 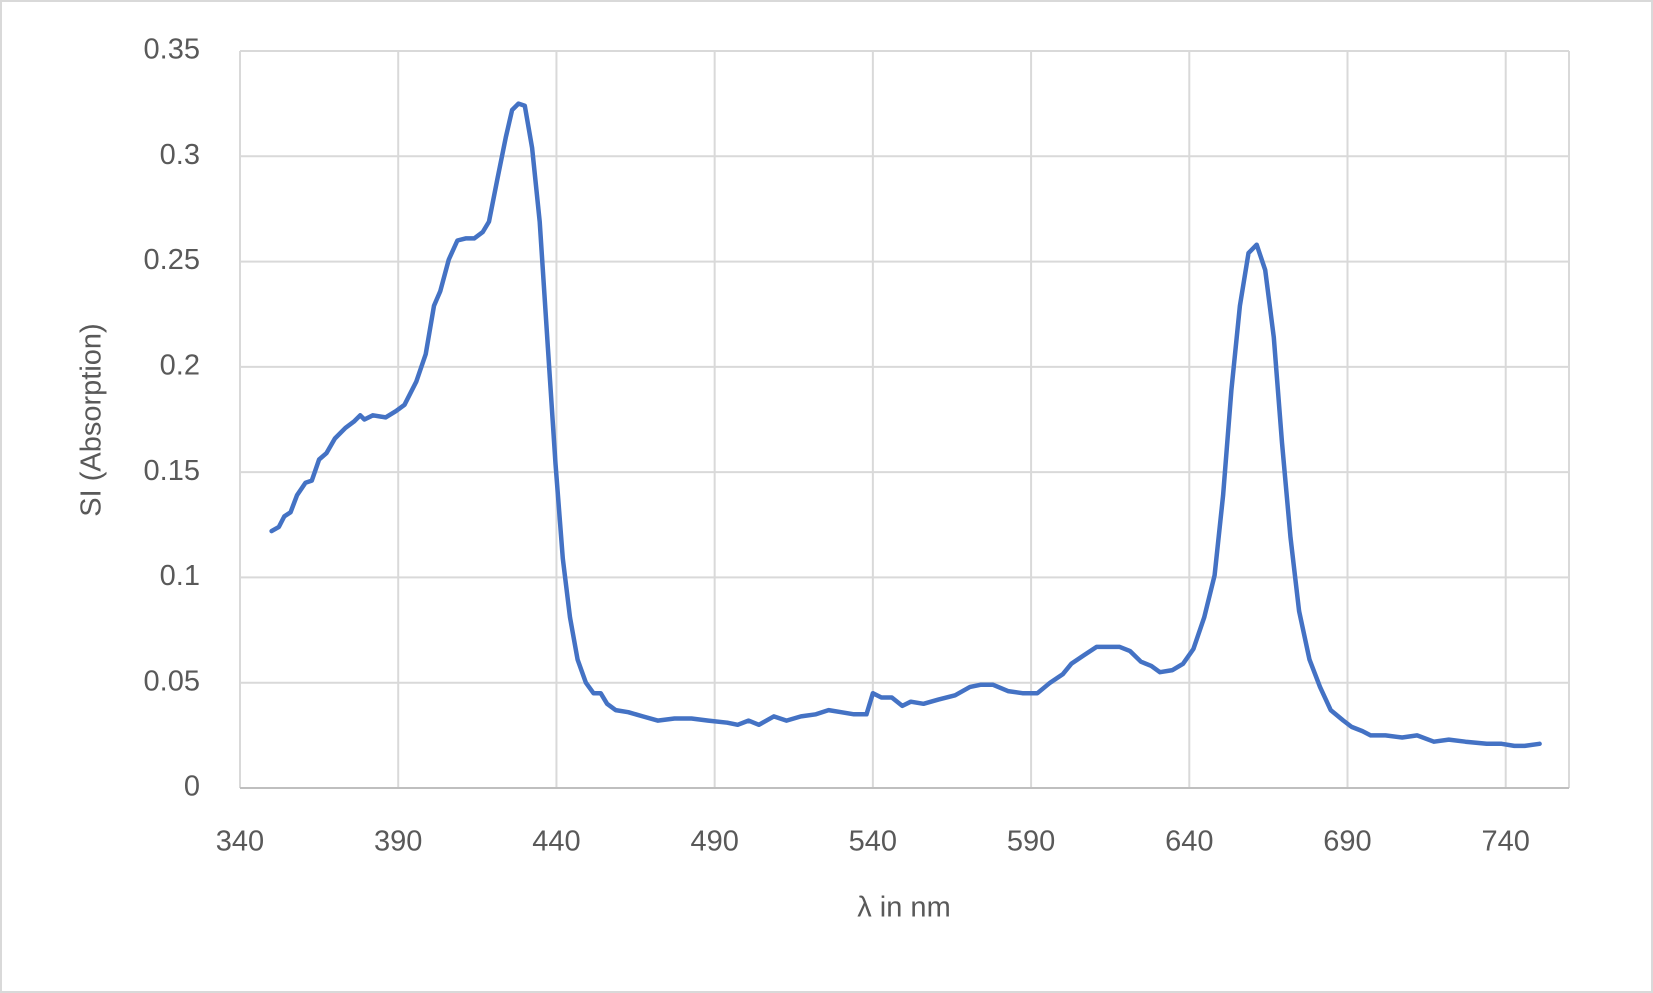 I want to click on y-tick-label: 0.1, so click(x=180, y=576).